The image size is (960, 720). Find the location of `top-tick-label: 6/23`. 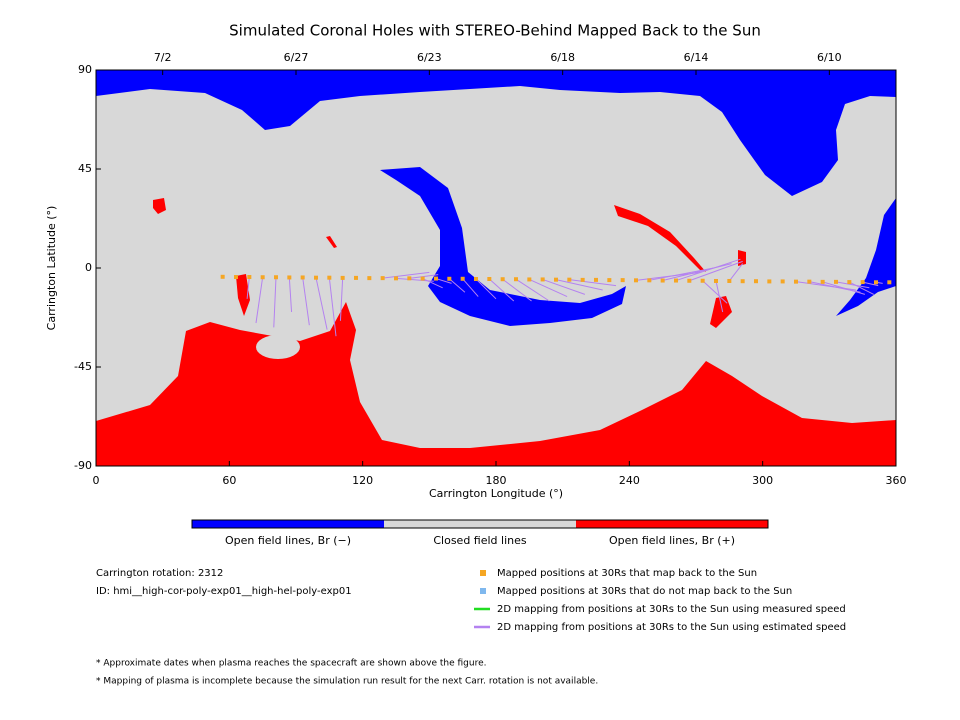

top-tick-label: 6/23 is located at coordinates (429, 57).